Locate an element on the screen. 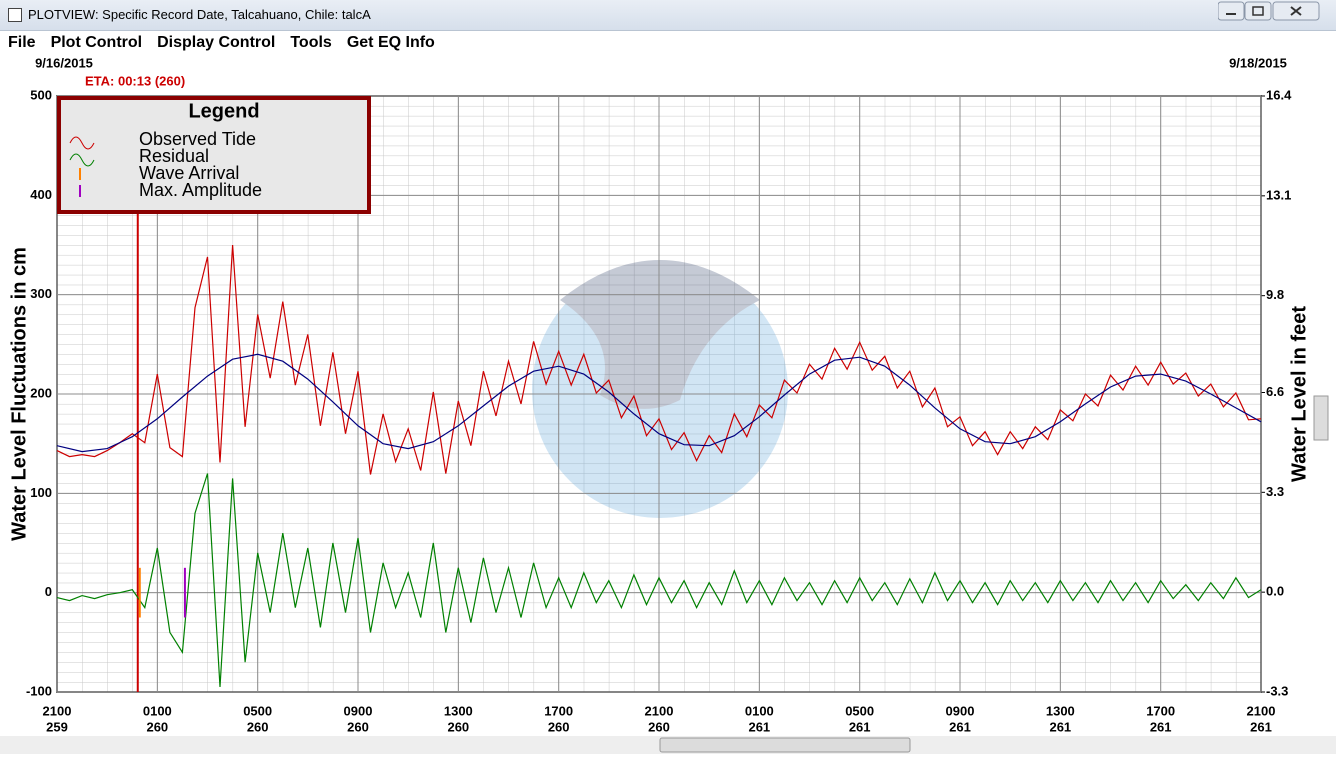 Image resolution: width=1336 pixels, height=760 pixels. maximize-button is located at coordinates (1258, 11).